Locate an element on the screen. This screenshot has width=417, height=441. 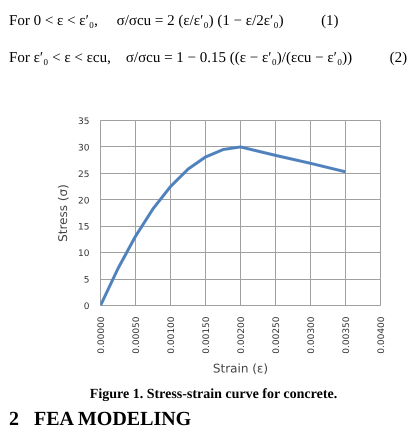
text: 2 FEA MODELING is located at coordinates (100, 419).